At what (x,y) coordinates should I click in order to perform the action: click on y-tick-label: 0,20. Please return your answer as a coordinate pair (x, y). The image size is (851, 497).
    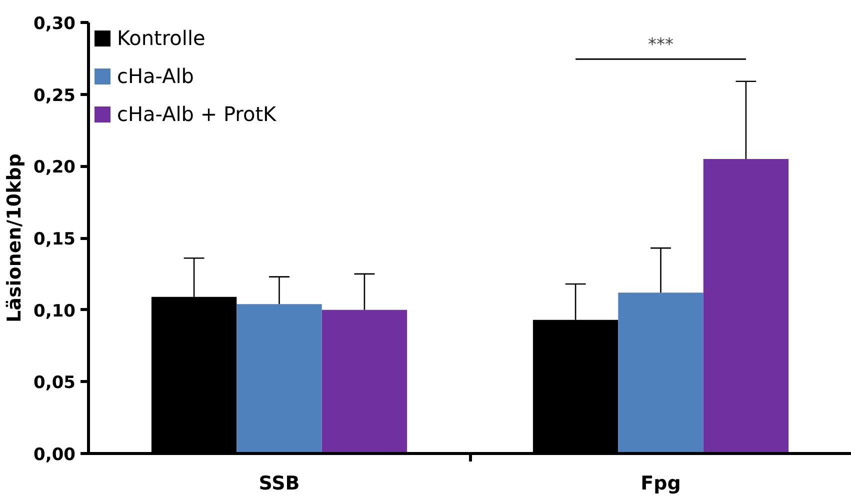
    Looking at the image, I should click on (55, 168).